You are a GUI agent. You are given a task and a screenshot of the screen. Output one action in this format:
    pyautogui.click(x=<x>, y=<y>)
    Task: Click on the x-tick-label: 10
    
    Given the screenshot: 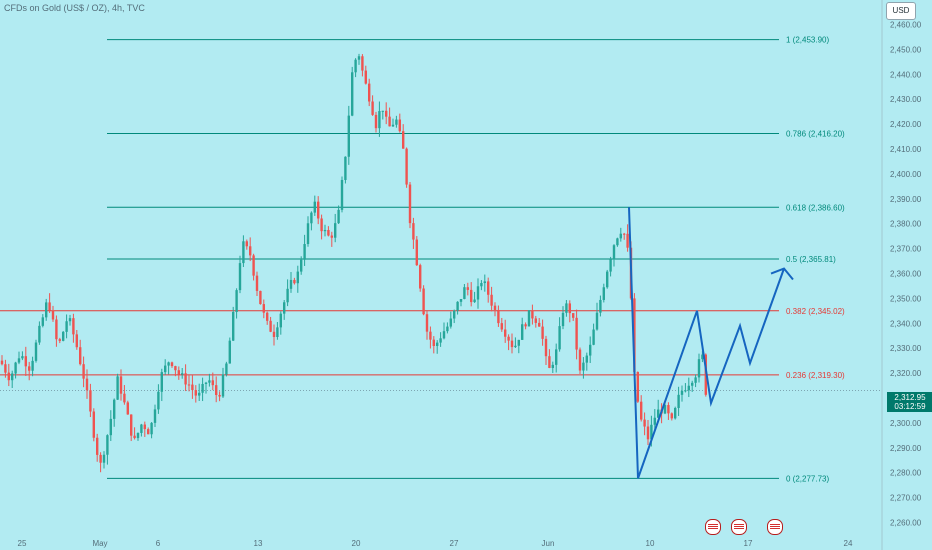 What is the action you would take?
    pyautogui.click(x=650, y=543)
    